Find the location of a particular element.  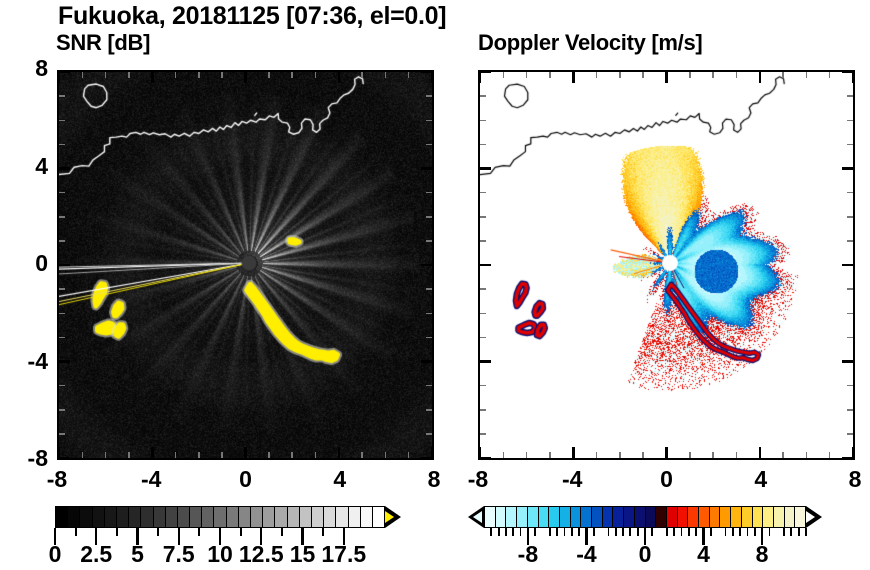

colorbar-label: 15 is located at coordinates (302, 554).